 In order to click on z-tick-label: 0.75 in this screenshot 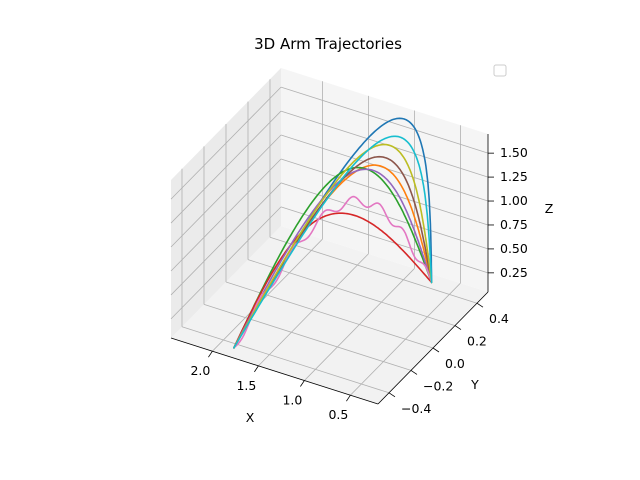, I will do `click(514, 224)`.